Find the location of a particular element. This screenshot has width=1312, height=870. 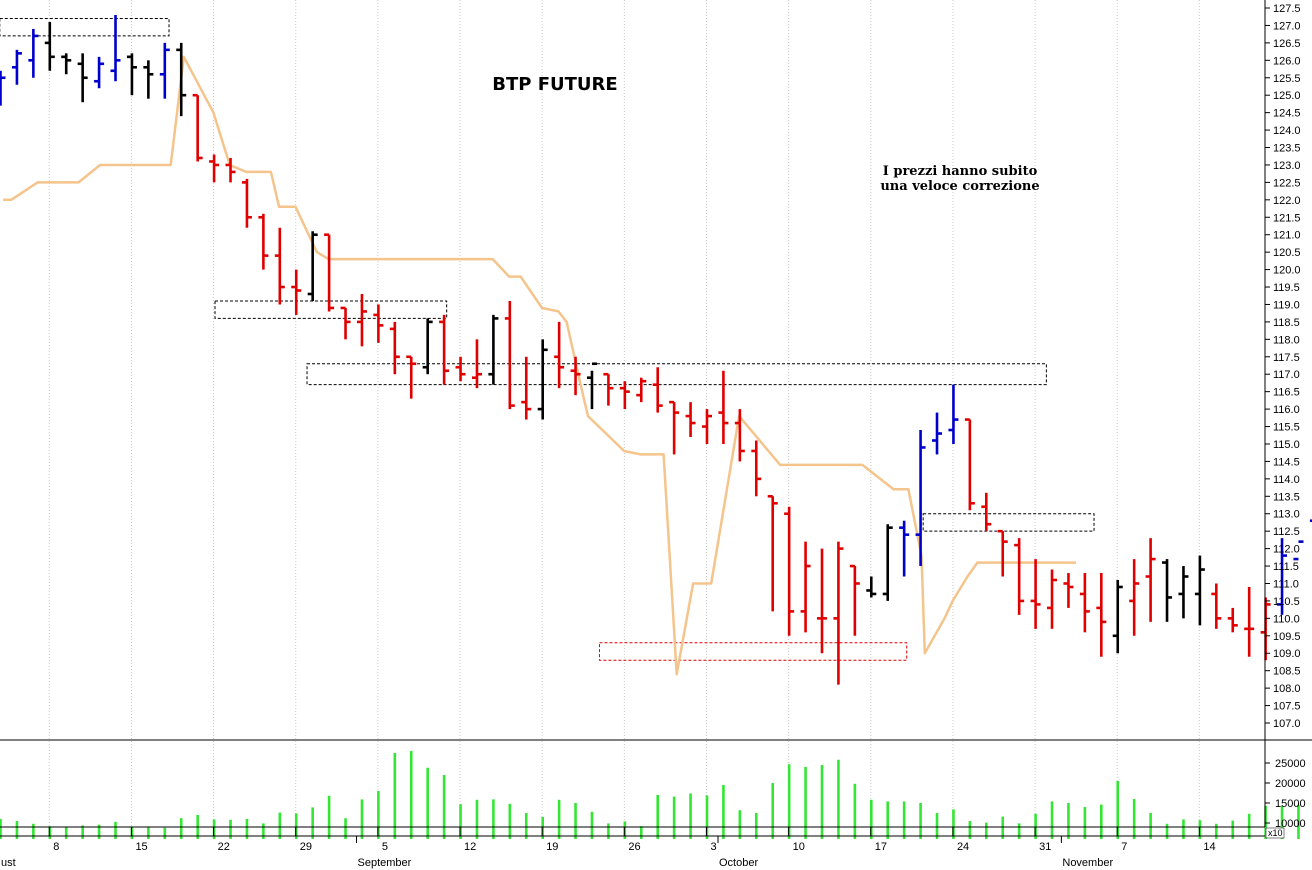

volume-multiplier-box is located at coordinates (1275, 833).